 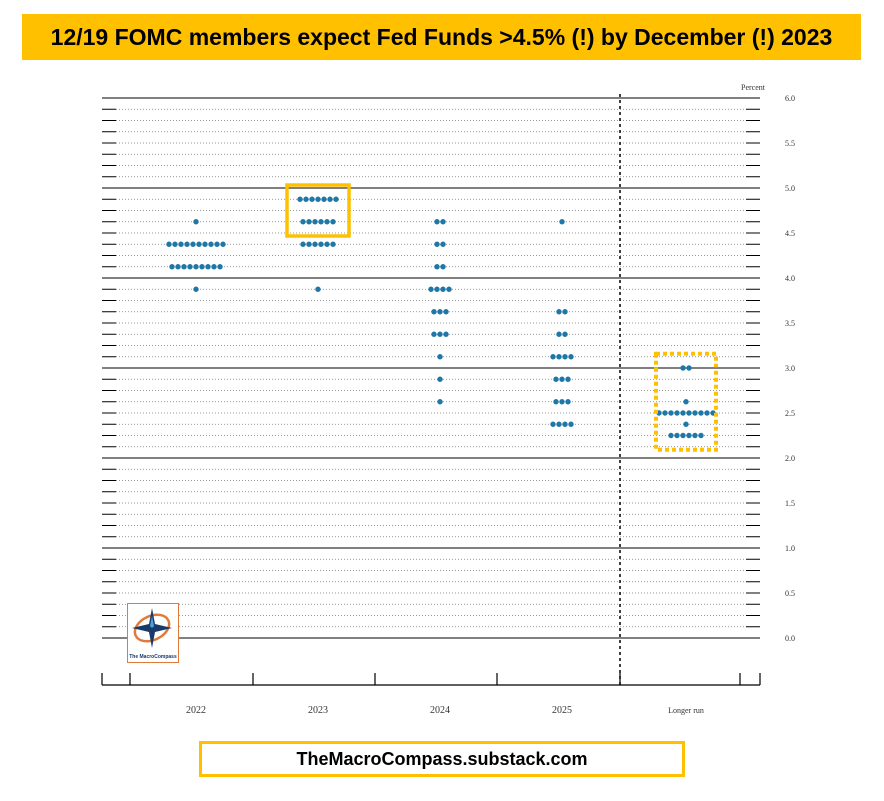 I want to click on y-tick-label: 0.5, so click(x=790, y=593).